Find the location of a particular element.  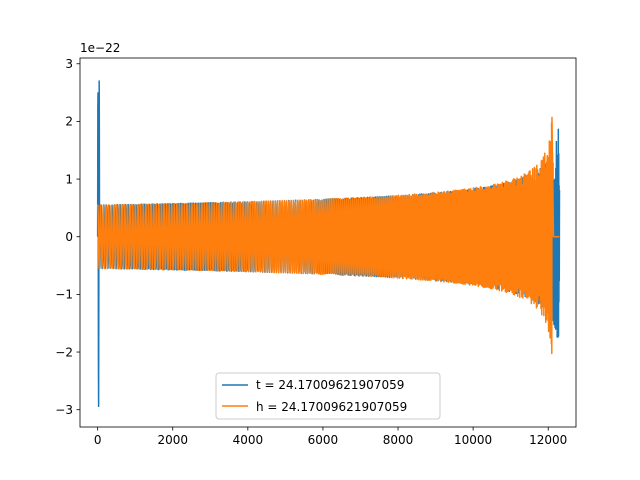

y-axis-ticks: 3 2 1 0 −1 −2 −3 is located at coordinates (67, 237).